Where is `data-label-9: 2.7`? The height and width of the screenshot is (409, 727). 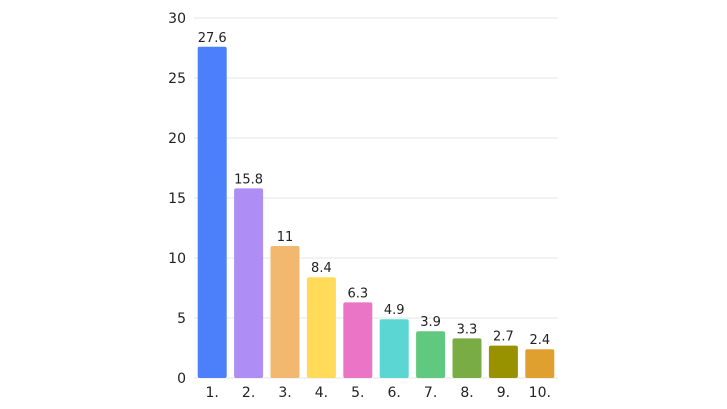 data-label-9: 2.7 is located at coordinates (503, 337).